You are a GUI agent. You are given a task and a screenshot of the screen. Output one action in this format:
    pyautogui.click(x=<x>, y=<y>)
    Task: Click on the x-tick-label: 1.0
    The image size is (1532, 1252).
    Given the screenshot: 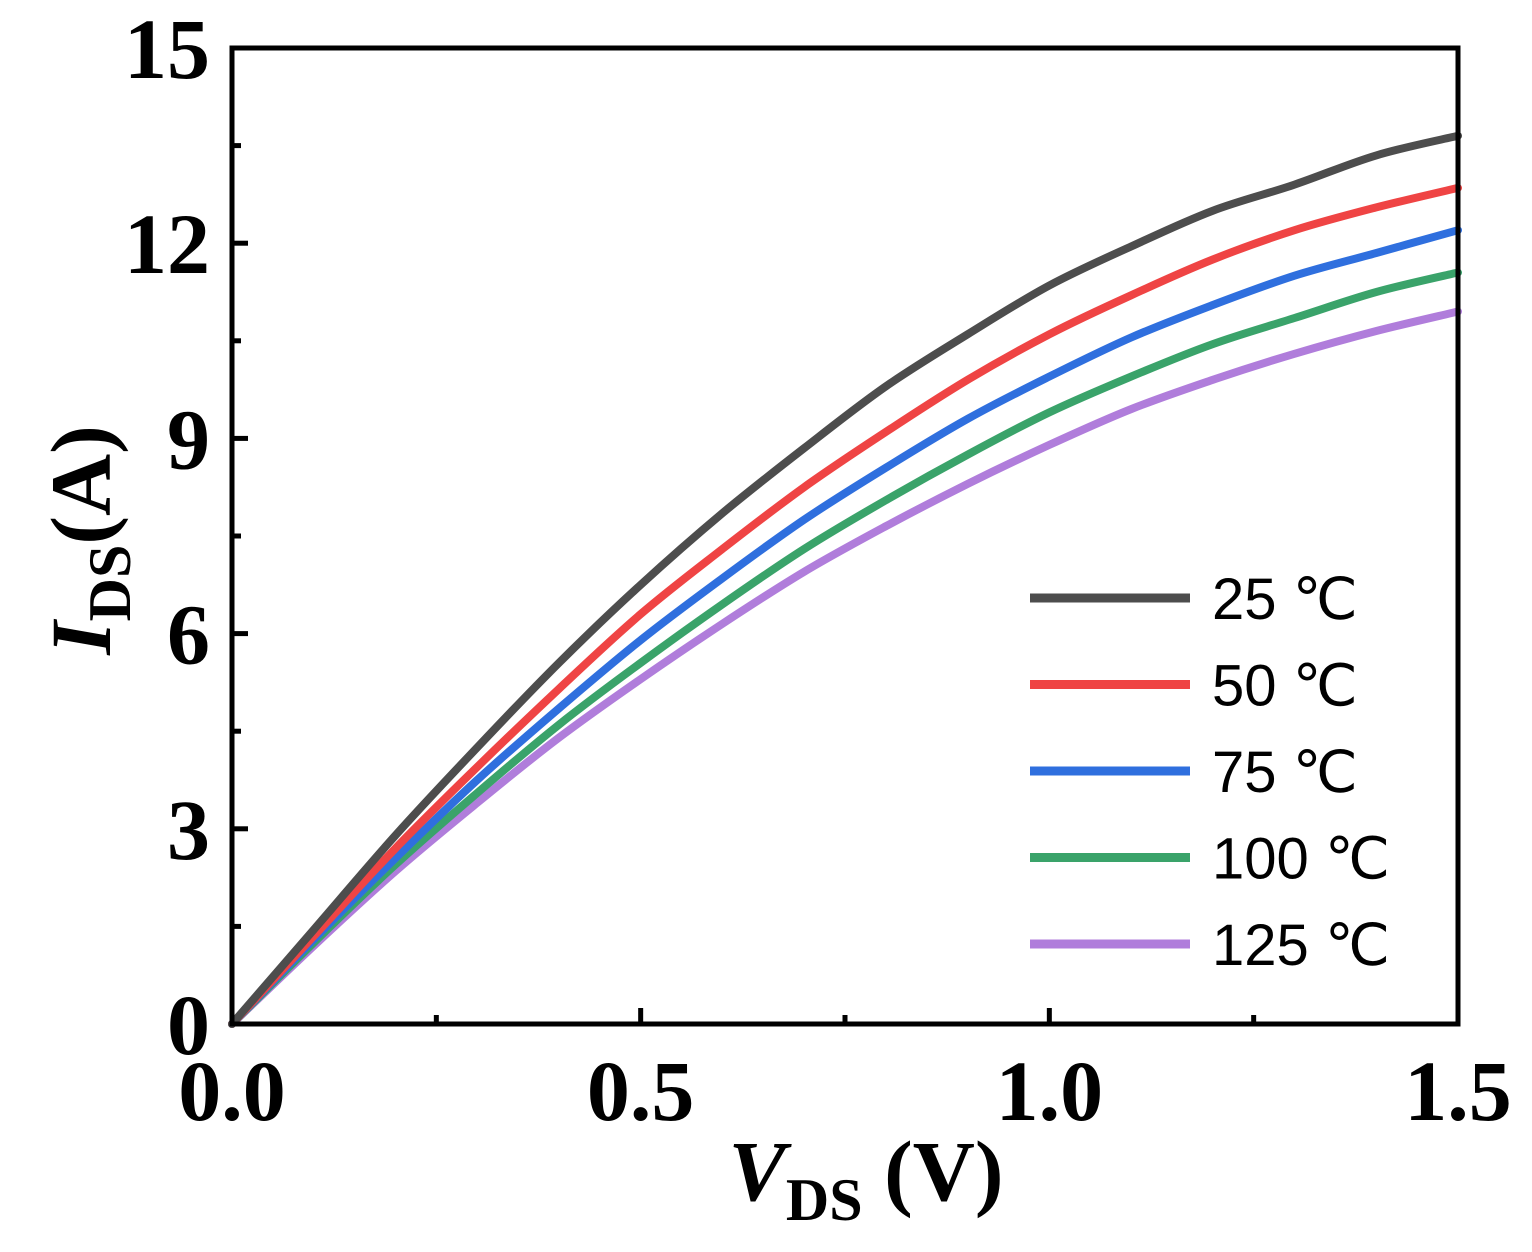 What is the action you would take?
    pyautogui.click(x=1050, y=1091)
    